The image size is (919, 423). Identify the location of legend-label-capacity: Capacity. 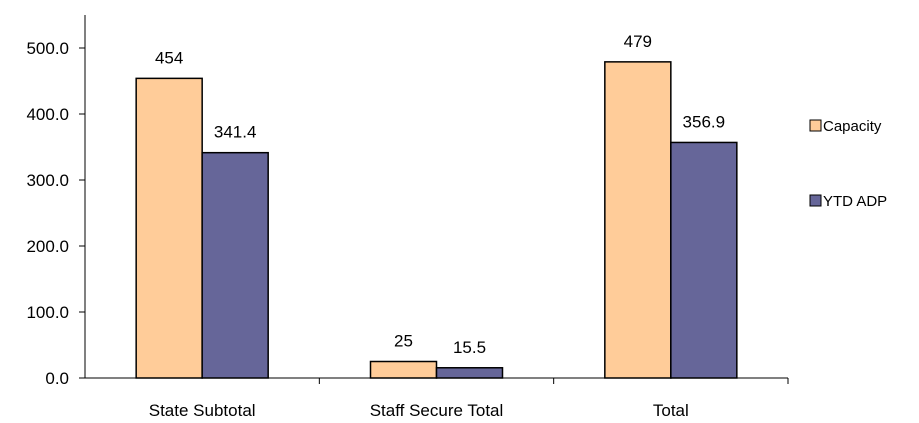
(852, 126).